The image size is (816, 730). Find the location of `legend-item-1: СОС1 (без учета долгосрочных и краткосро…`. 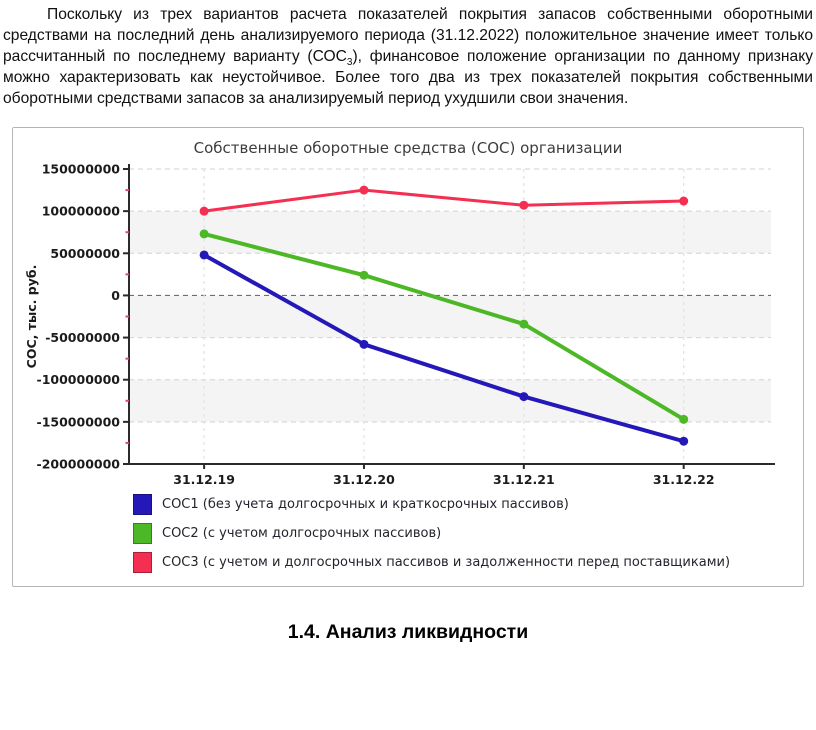

legend-item-1: СОС1 (без учета долгосрочных и краткосро… is located at coordinates (431, 504).